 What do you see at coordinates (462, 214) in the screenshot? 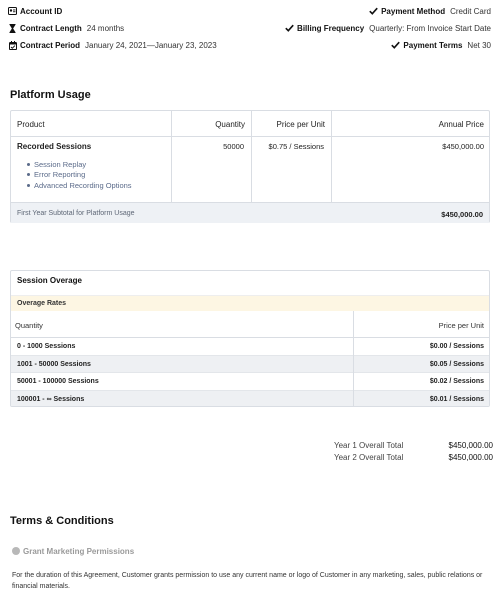
I see `subtotal-value: $450,000.00` at bounding box center [462, 214].